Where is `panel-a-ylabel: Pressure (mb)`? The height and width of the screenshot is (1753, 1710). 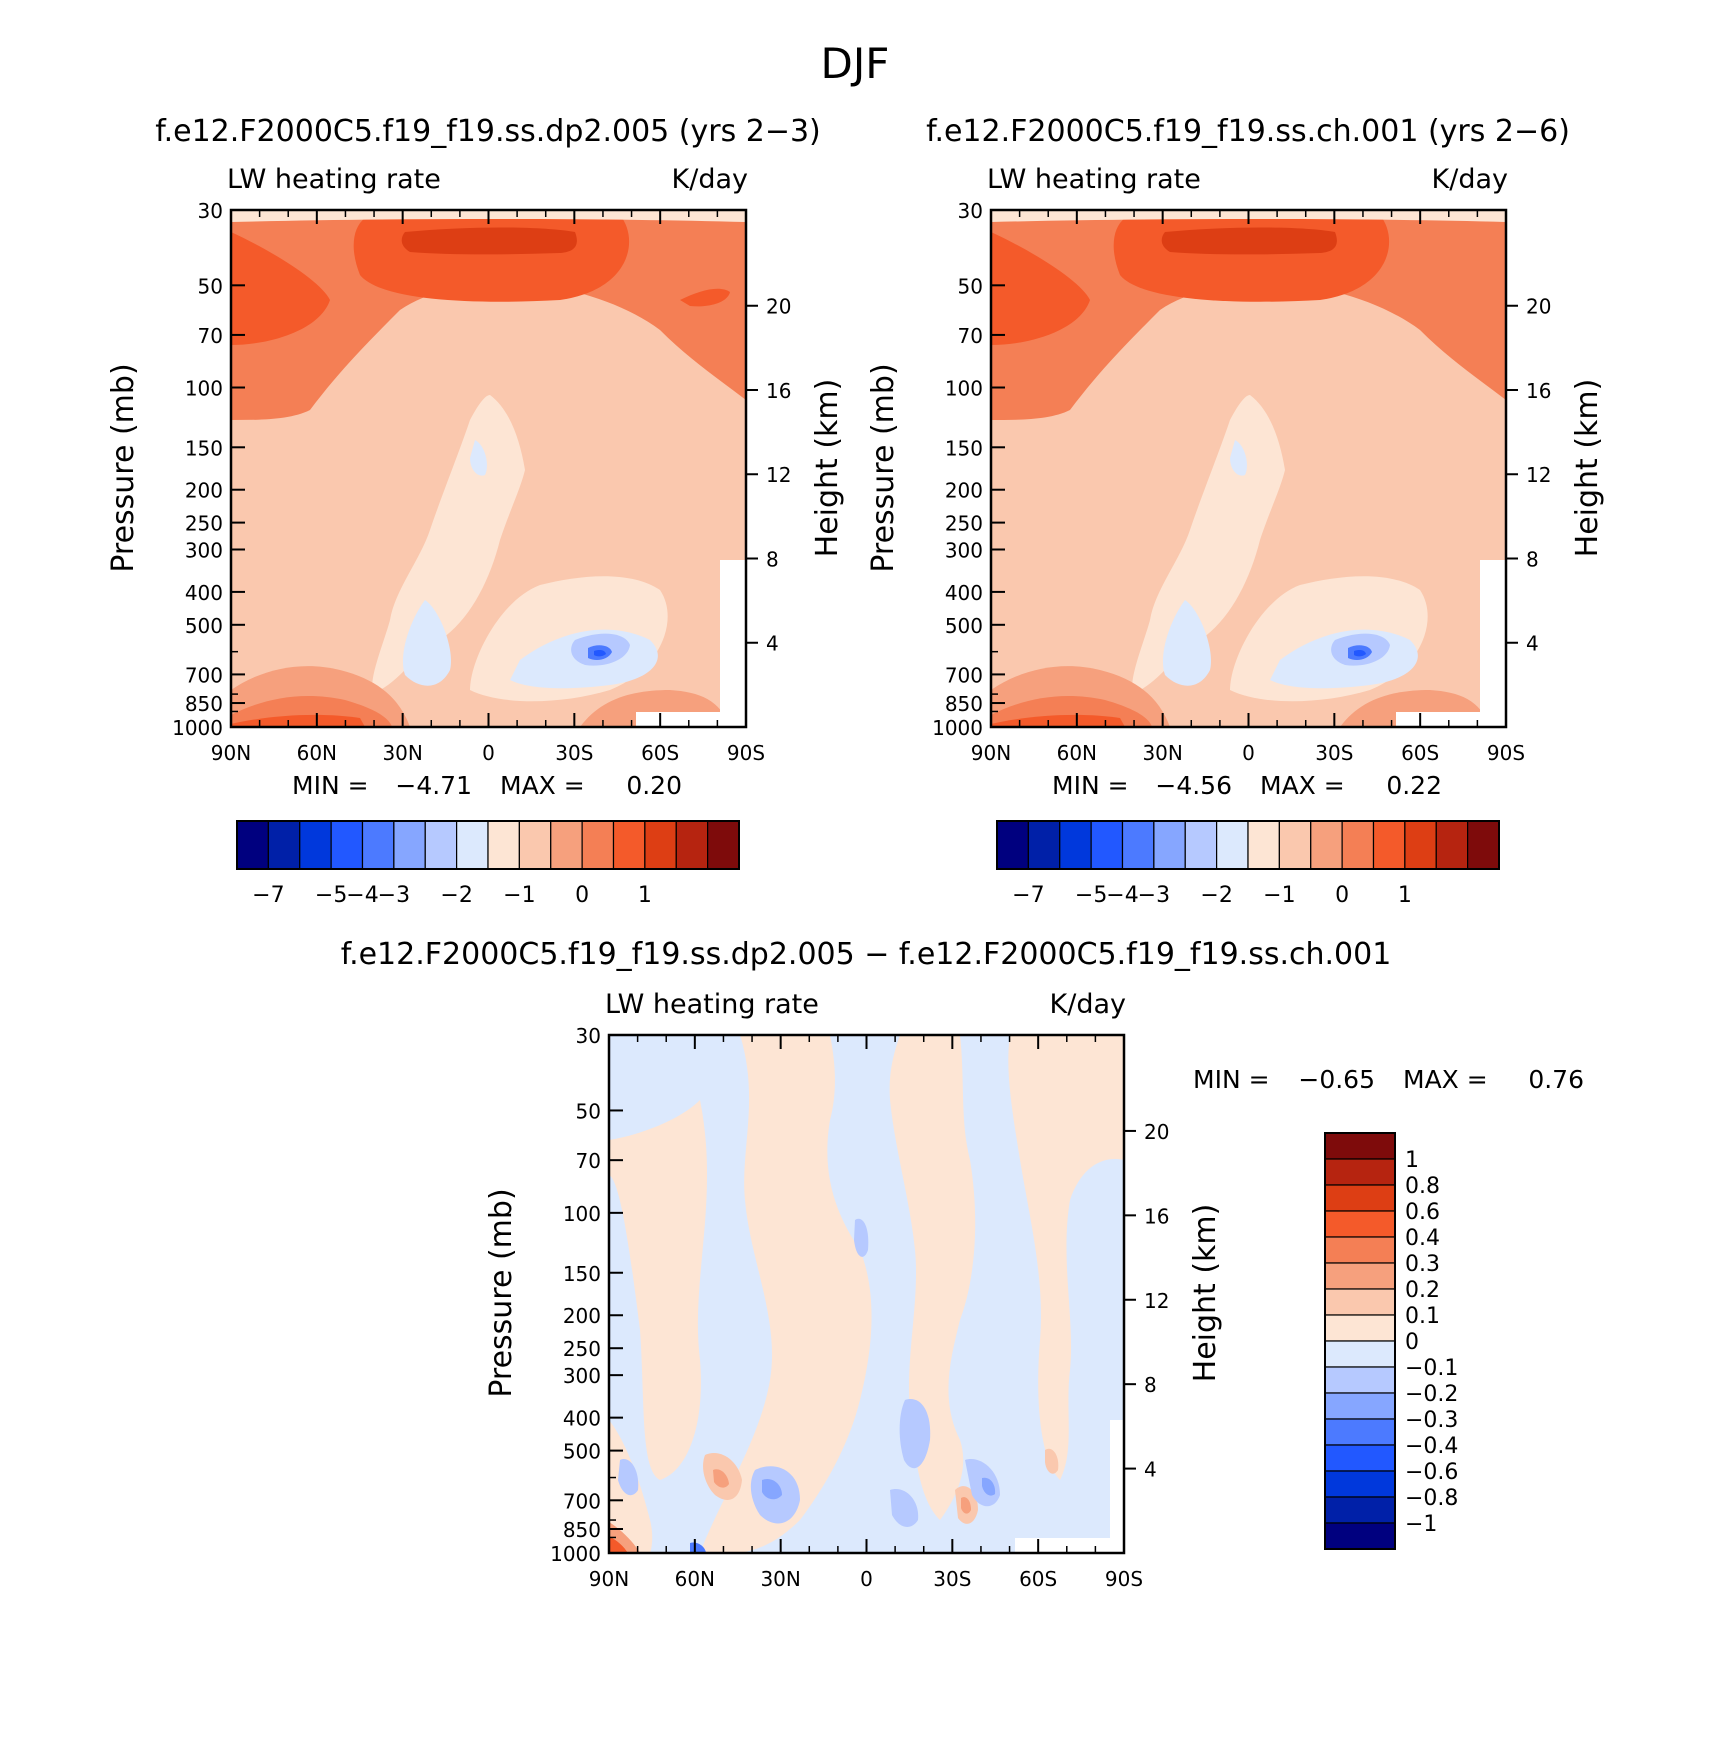 panel-a-ylabel: Pressure (mb) is located at coordinates (123, 467).